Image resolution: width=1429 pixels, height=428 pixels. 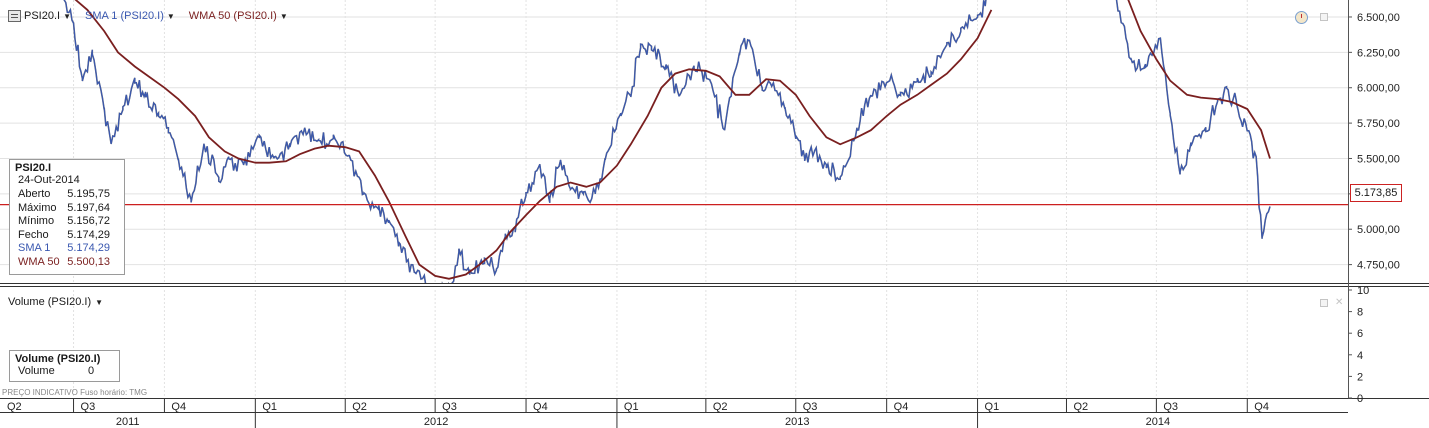 What do you see at coordinates (64, 234) in the screenshot?
I see `legend-row: Fecho 5.174,29` at bounding box center [64, 234].